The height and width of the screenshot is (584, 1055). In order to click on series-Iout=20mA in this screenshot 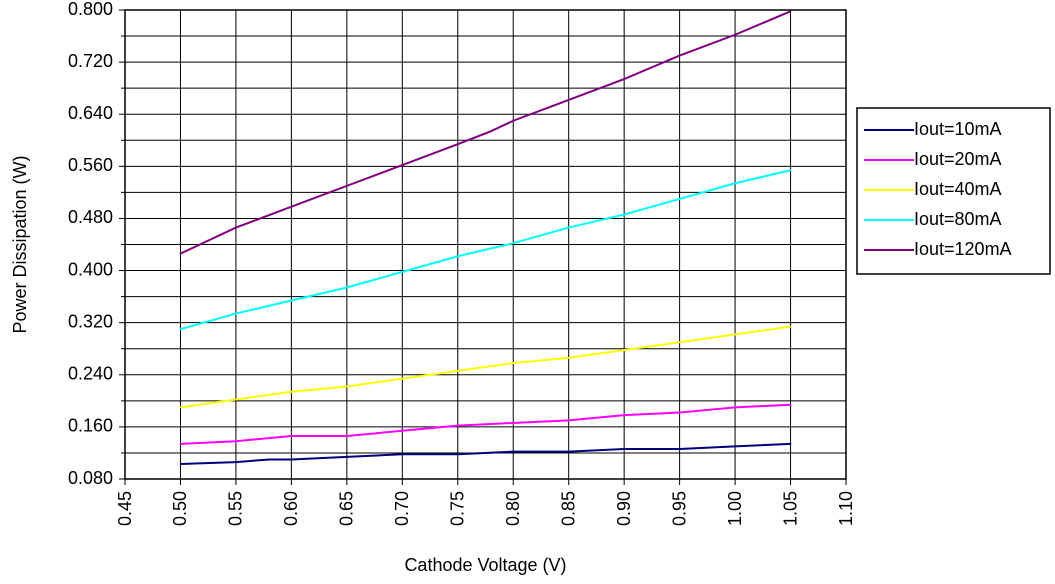, I will do `click(485, 424)`.